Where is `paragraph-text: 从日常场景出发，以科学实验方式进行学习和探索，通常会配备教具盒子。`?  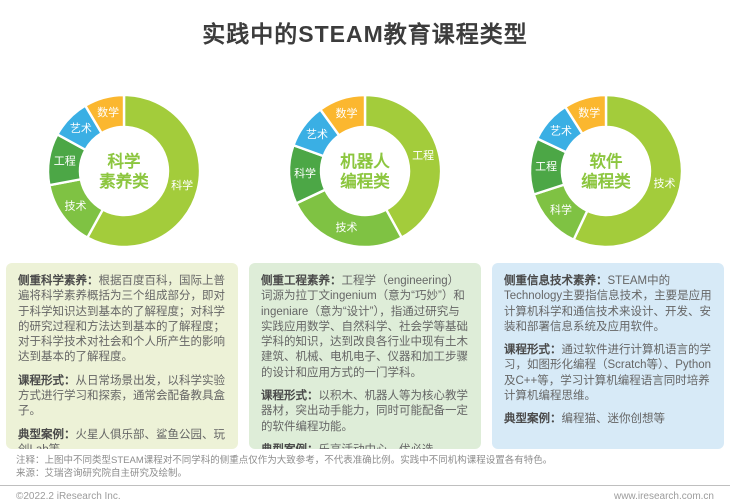
paragraph-text: 从日常场景出发，以科学实验方式进行学习和探索，通常会配备教具盒子。 is located at coordinates (121, 396).